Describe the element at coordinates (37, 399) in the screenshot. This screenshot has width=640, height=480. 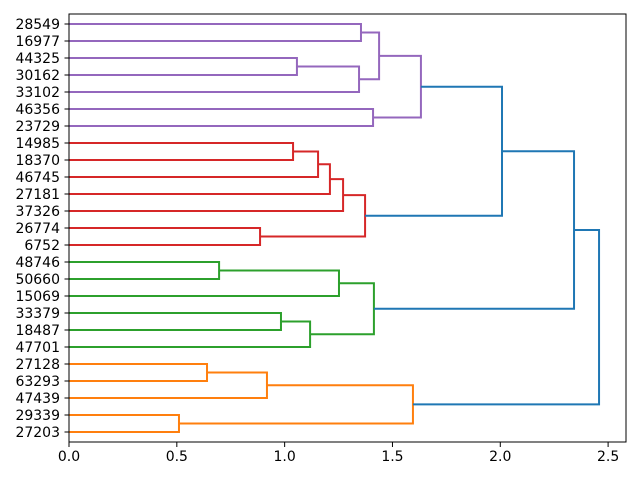
I see `leaf-label: 47439` at that location.